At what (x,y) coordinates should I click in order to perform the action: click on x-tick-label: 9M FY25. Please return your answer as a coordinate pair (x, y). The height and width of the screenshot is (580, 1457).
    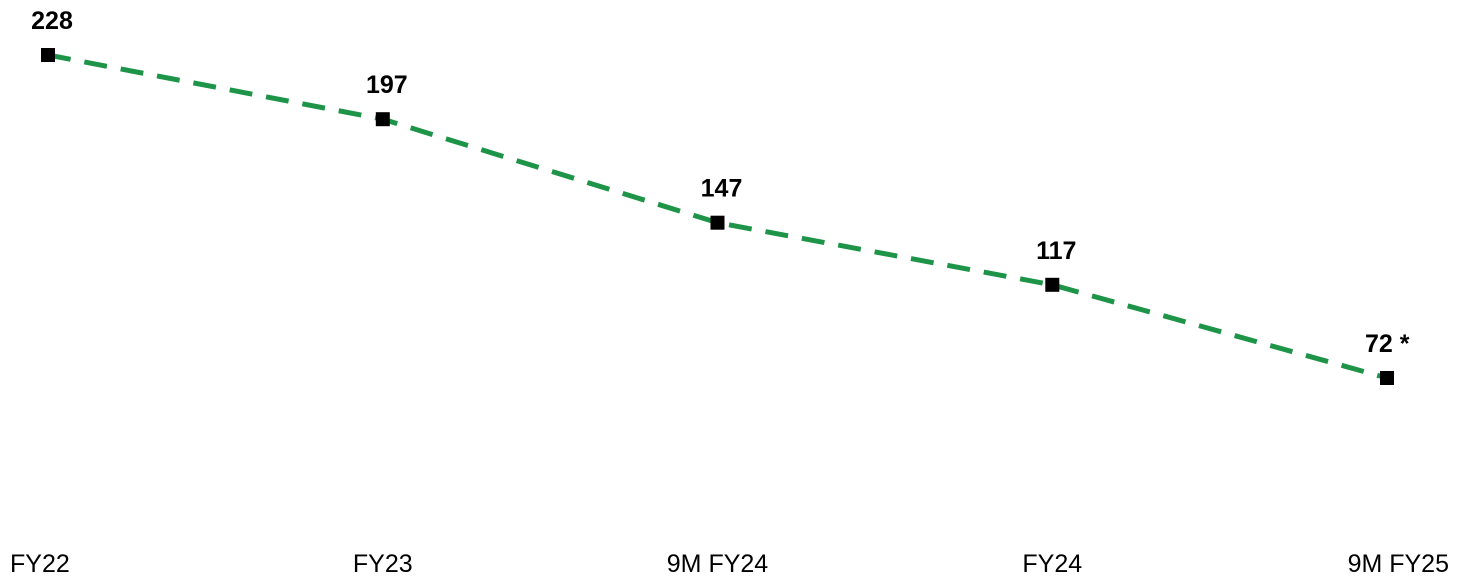
    Looking at the image, I should click on (1398, 564).